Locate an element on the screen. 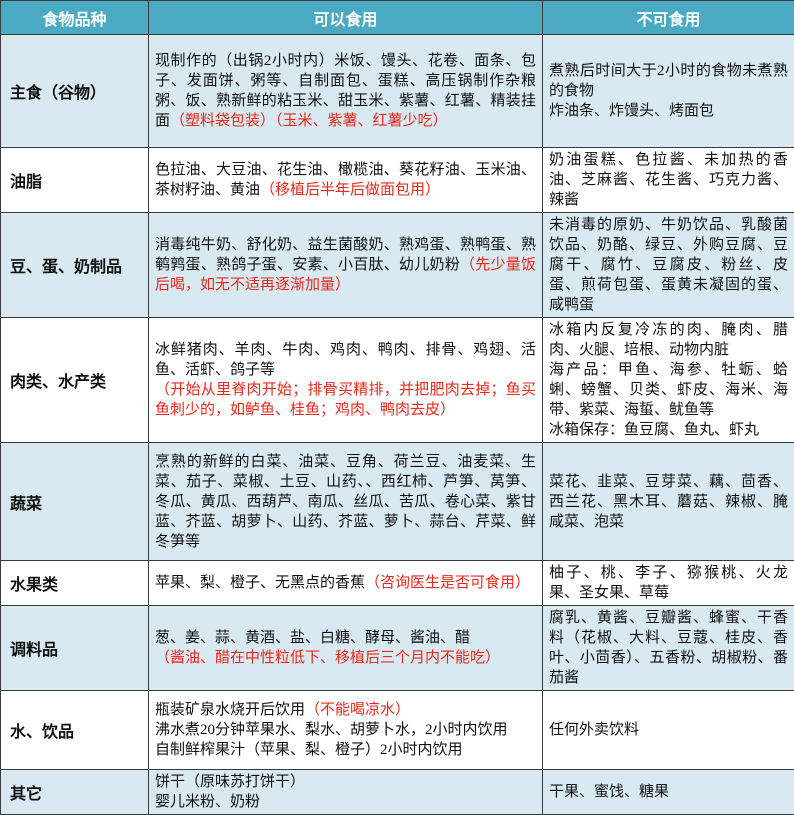  text-paragraph: 冰箱保存：鱼豆腐、鱼丸、虾丸 is located at coordinates (668, 430).